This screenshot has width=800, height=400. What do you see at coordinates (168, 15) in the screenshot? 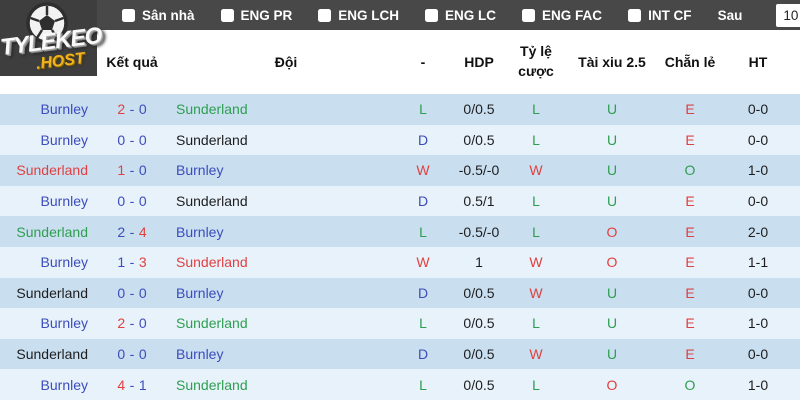
I see `filter-label: Sân nhà` at bounding box center [168, 15].